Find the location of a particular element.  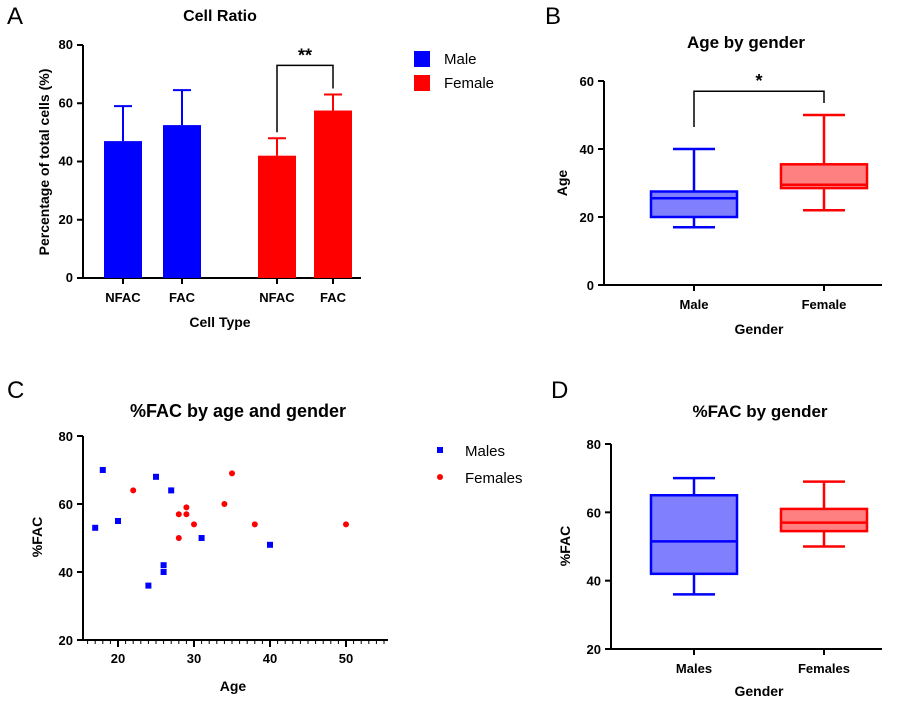

panel-letter-b: B is located at coordinates (553, 16).